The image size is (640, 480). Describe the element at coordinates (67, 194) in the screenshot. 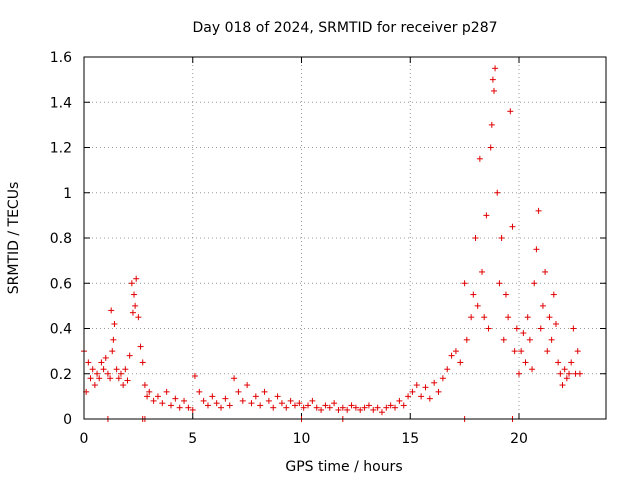

I see `y-tick-label: 1` at that location.